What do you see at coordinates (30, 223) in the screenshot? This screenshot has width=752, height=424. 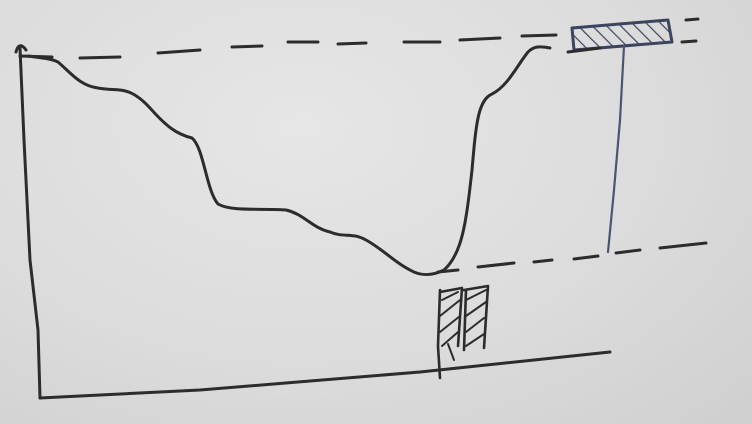 I see `y-axis-line` at bounding box center [30, 223].